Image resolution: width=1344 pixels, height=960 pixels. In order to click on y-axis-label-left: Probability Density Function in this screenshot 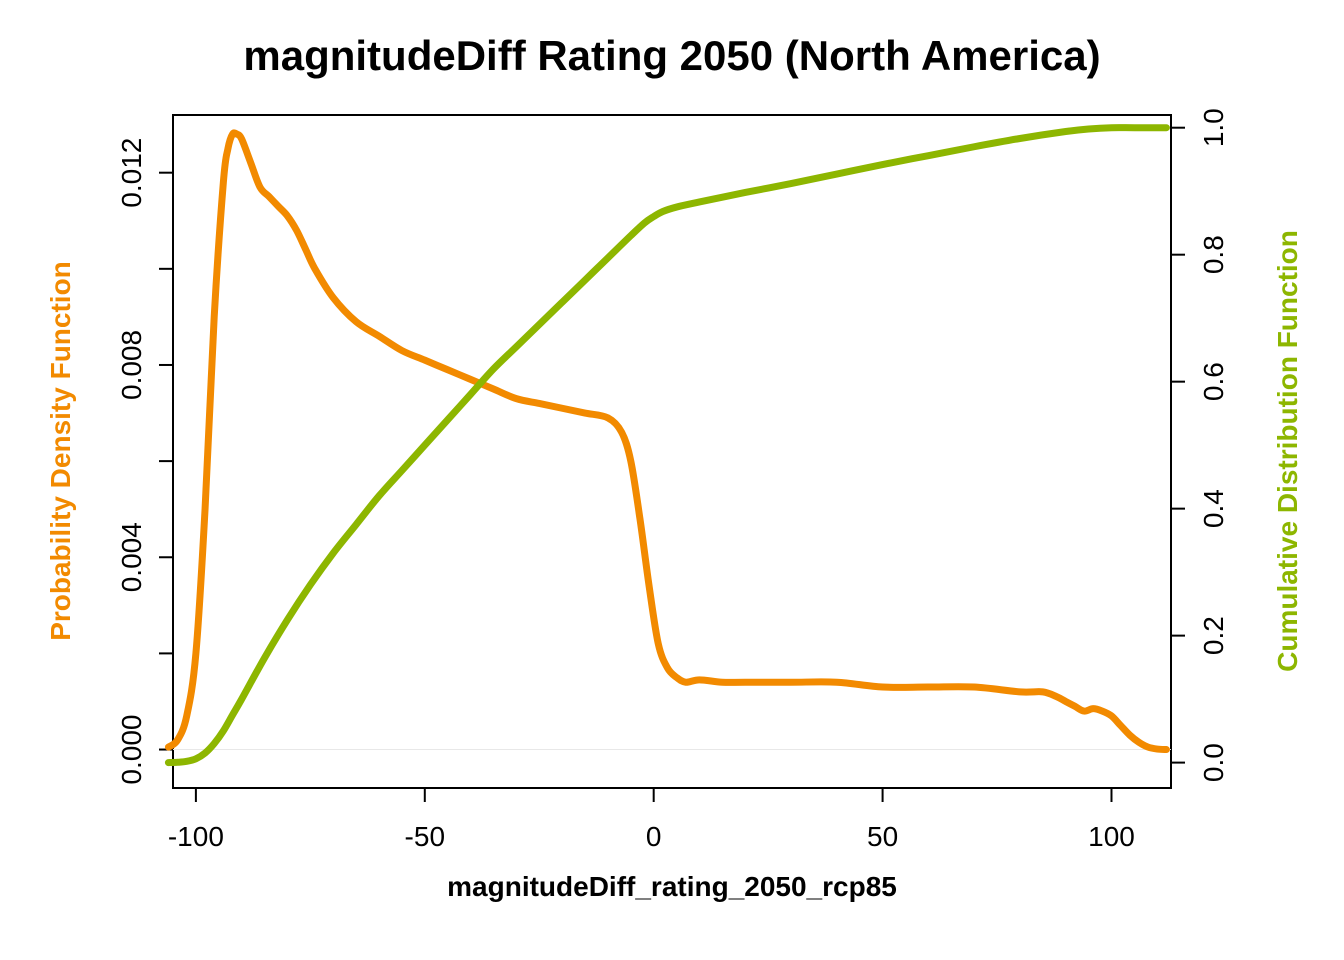, I will do `click(60, 451)`.